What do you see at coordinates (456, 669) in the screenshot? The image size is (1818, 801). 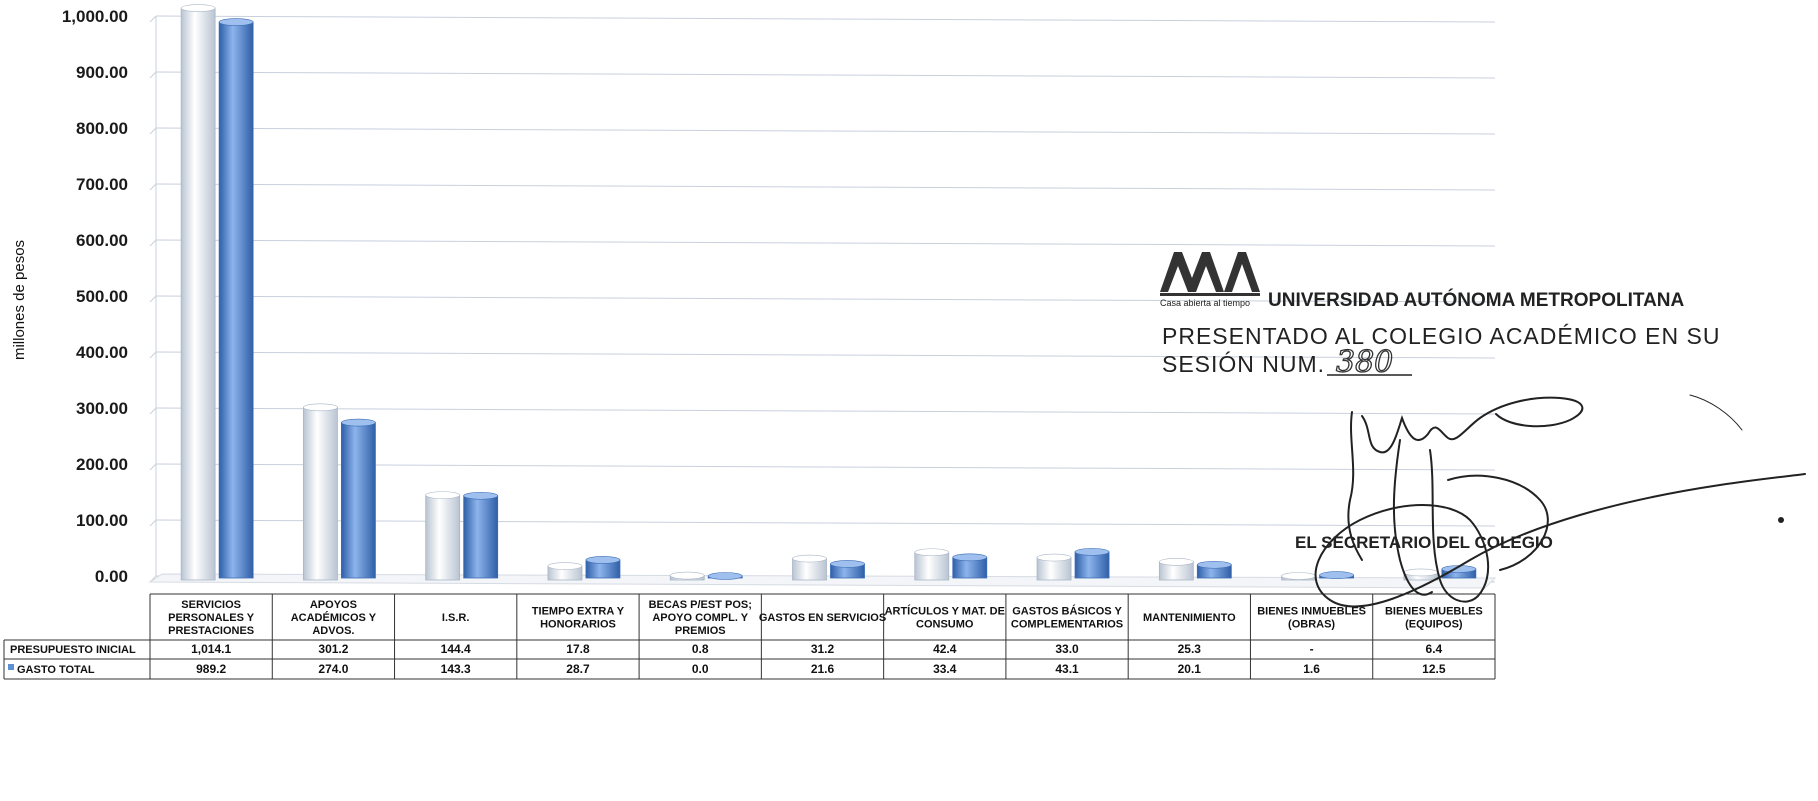 I see `data-label: 143.3` at bounding box center [456, 669].